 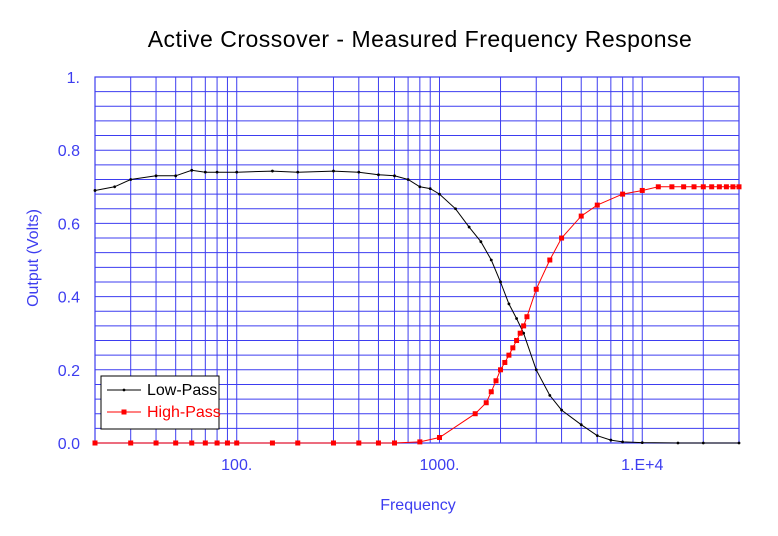 I want to click on x-tick-label: 1000., so click(x=439, y=465).